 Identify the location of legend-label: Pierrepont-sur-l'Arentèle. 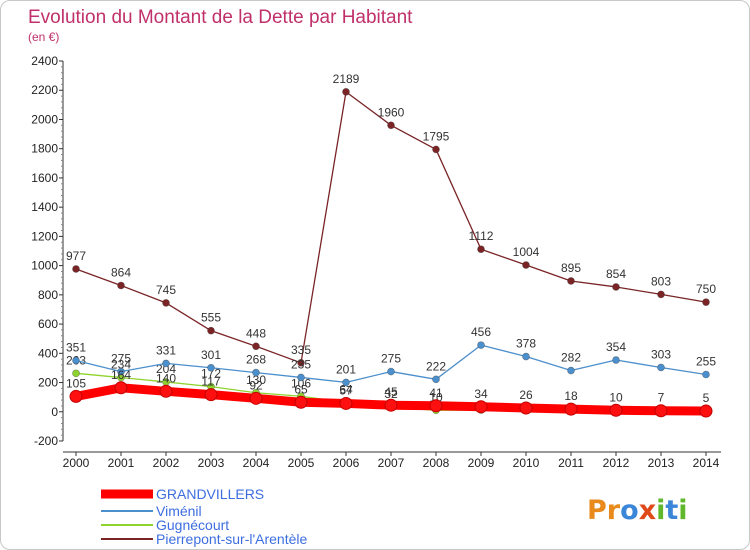
(232, 539).